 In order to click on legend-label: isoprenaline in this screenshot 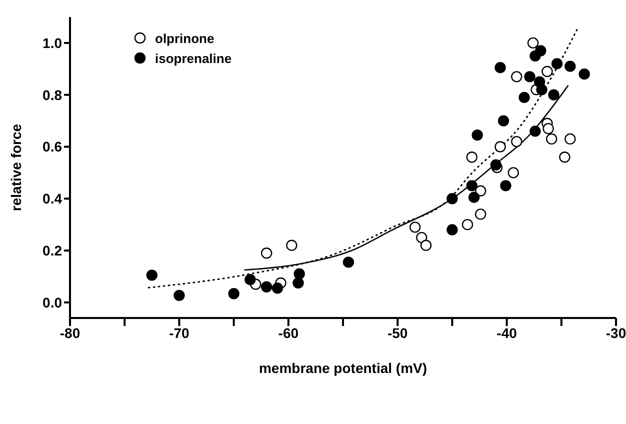, I will do `click(193, 58)`.